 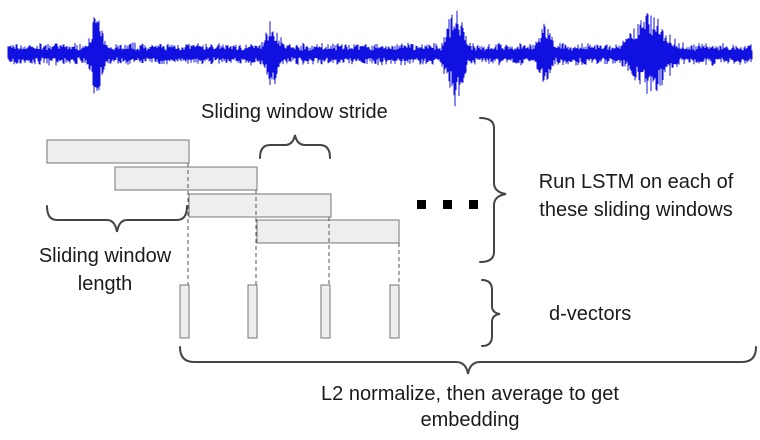 I want to click on normalize-label-line1: L2 normalize, then average to get, so click(x=470, y=394).